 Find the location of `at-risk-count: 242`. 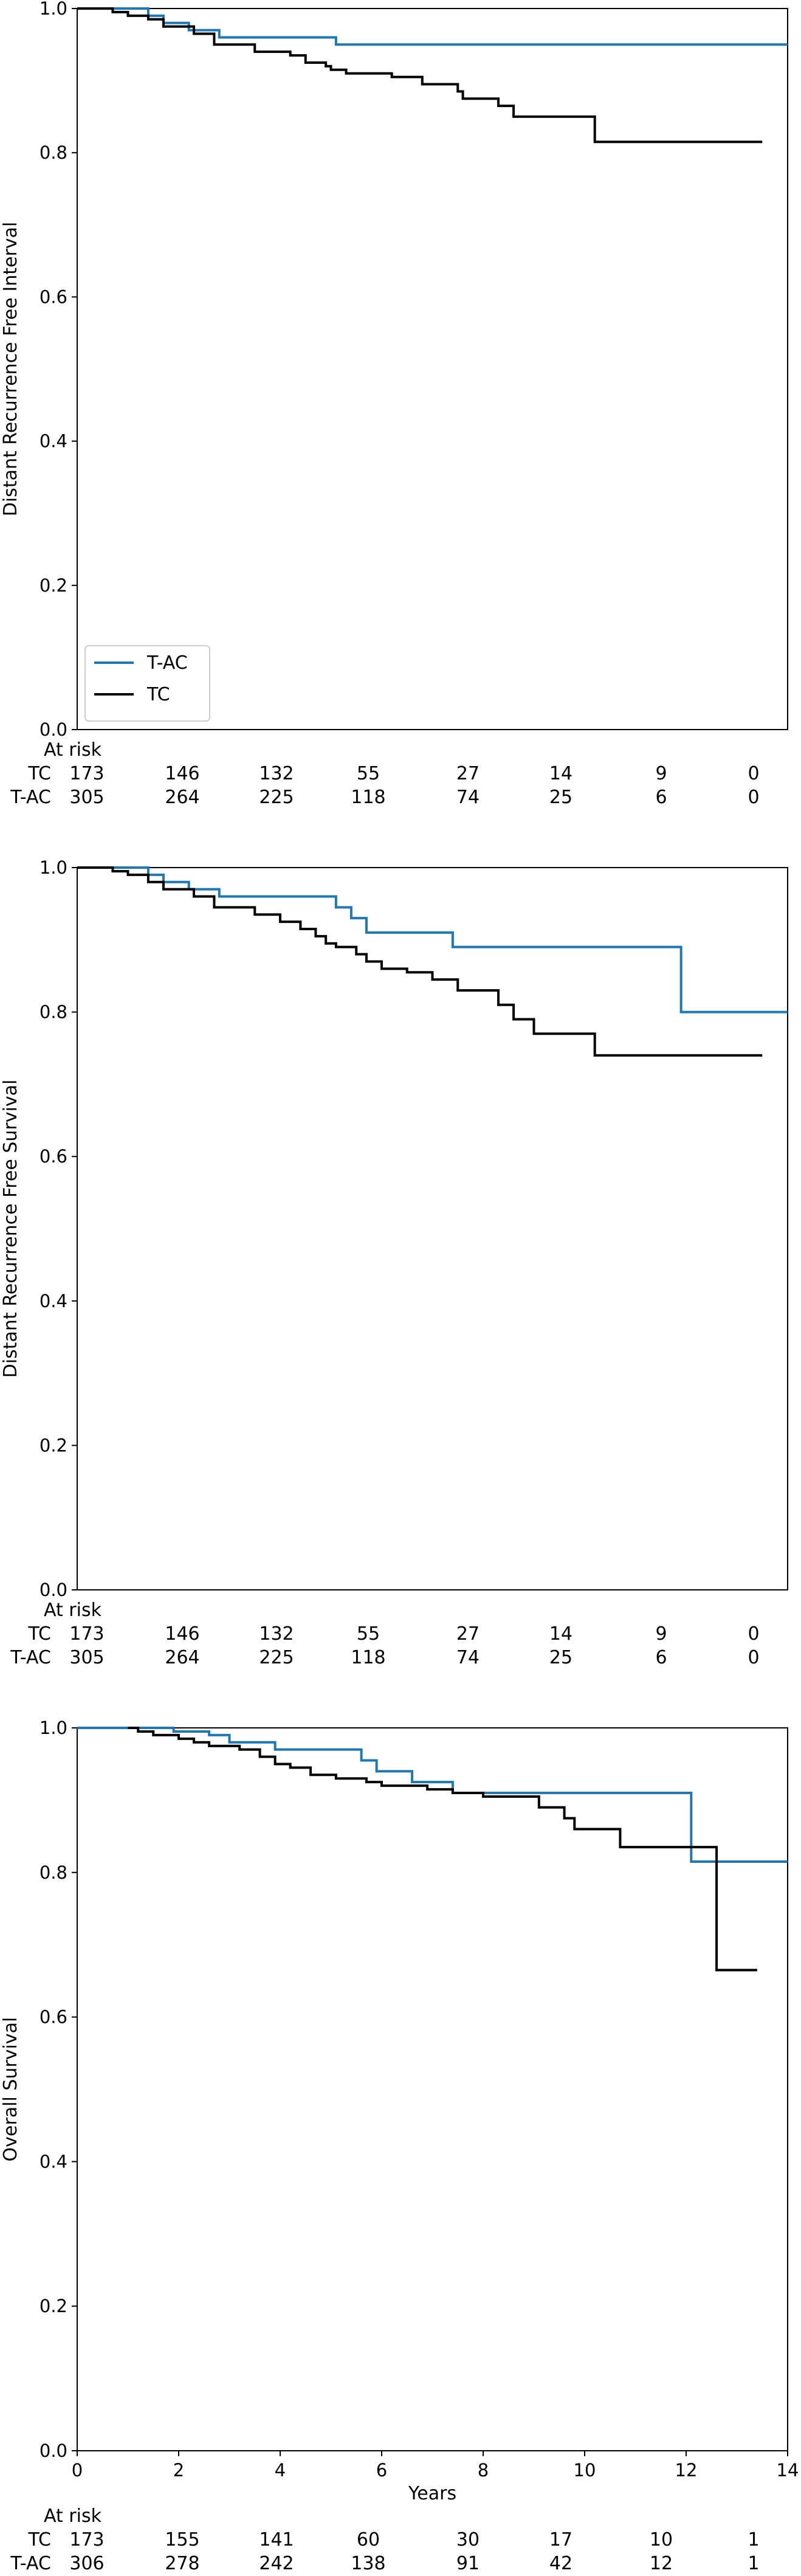

at-risk-count: 242 is located at coordinates (276, 2563).